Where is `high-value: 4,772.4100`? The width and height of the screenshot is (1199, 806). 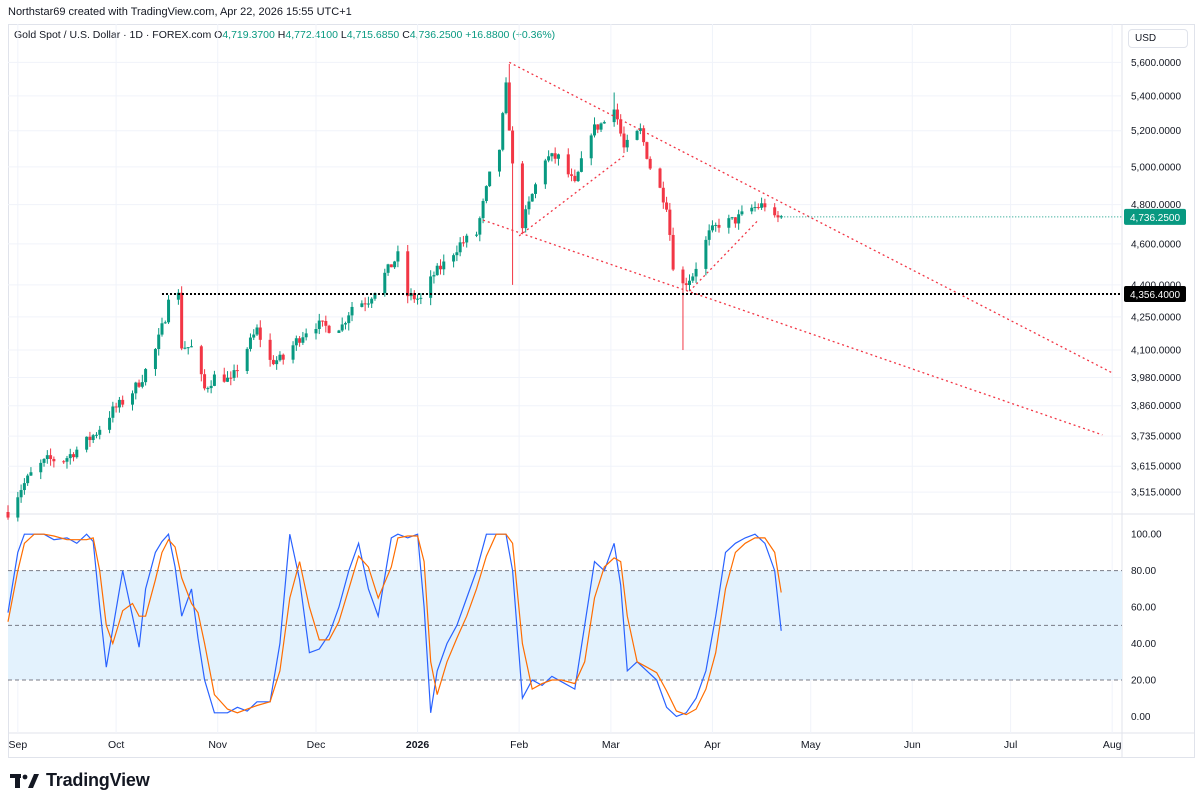
high-value: 4,772.4100 is located at coordinates (311, 35).